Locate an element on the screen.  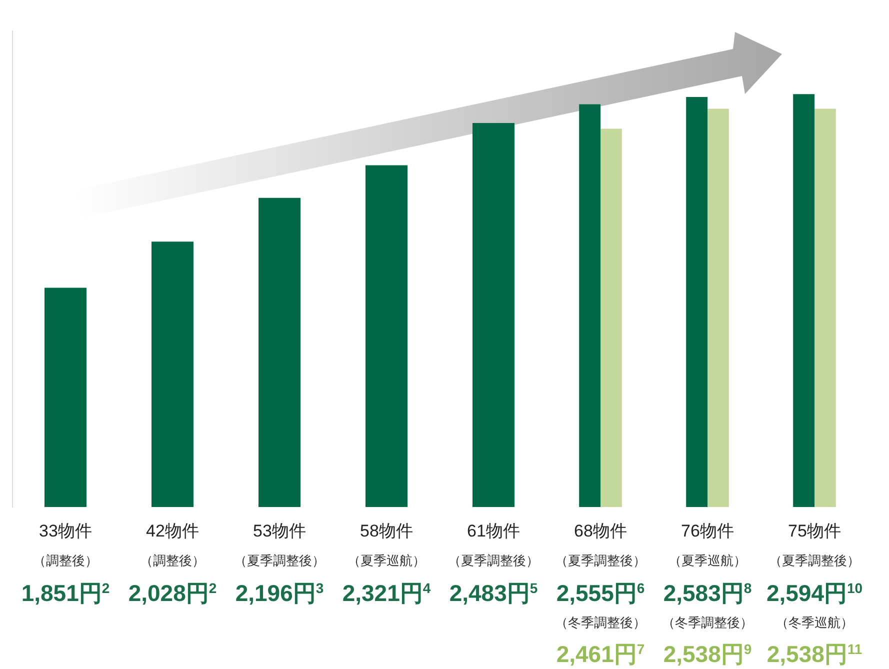
x-tick-label: 75物件 is located at coordinates (814, 531).